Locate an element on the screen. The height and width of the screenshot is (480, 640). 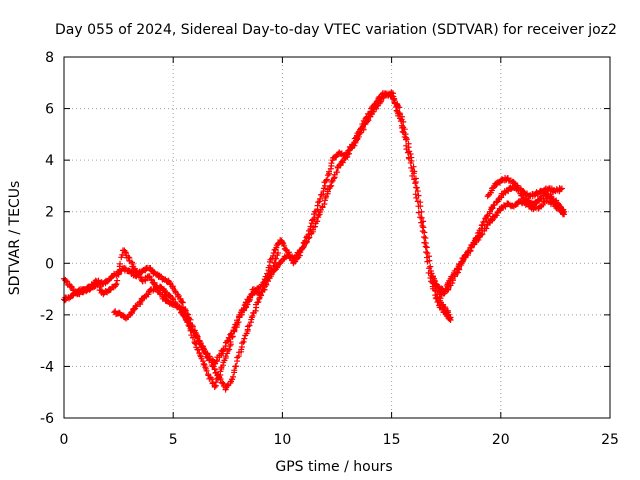
y-tick-label: -4 is located at coordinates (47, 367).